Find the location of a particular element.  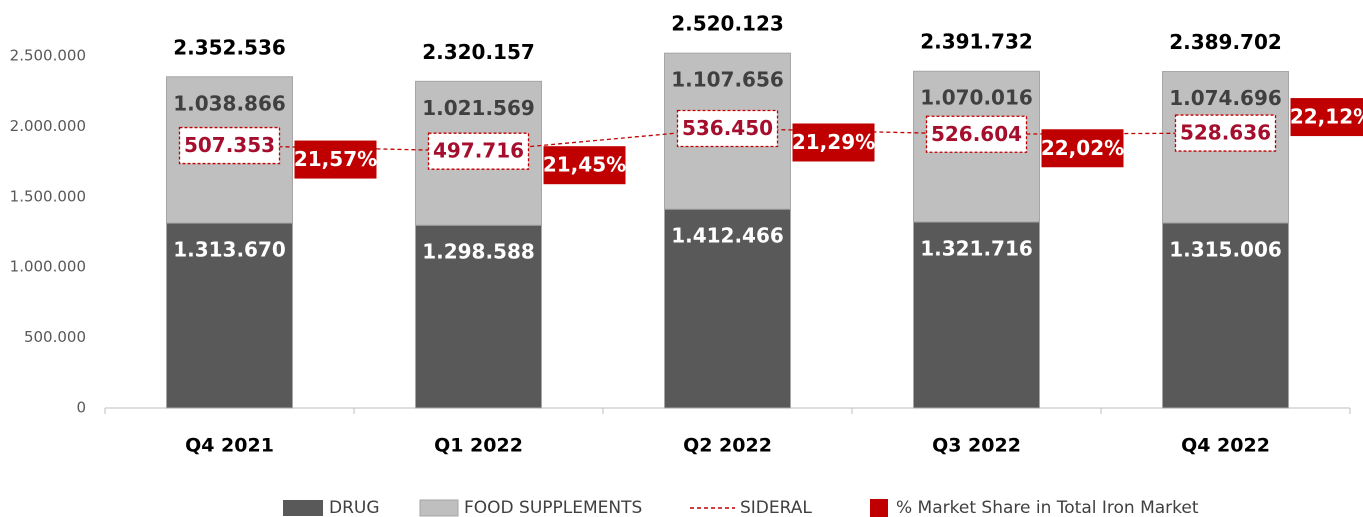

y-tick-label: 2.500.000 is located at coordinates (48, 56).